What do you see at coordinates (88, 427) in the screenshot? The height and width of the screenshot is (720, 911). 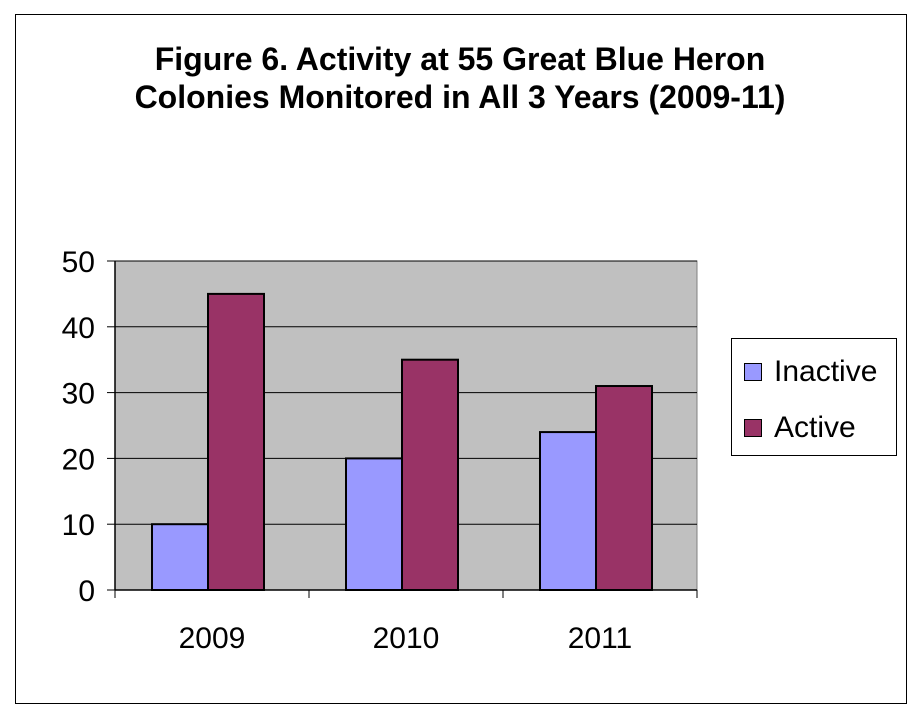 I see `y-axis-ticks: 0 10 20 30 40 50` at bounding box center [88, 427].